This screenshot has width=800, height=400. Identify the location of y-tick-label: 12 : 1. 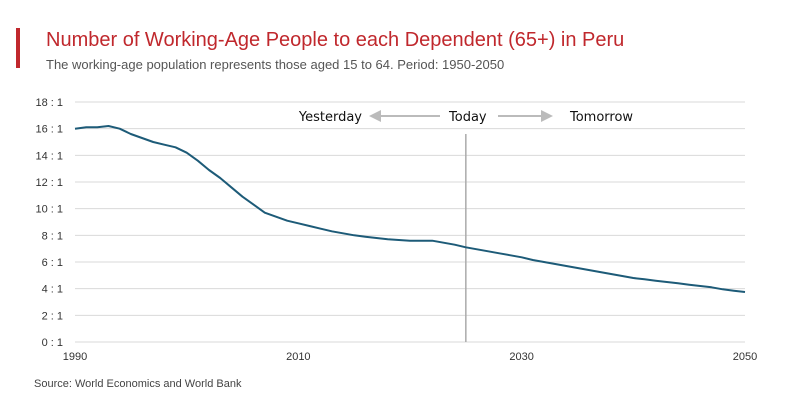
(49, 183).